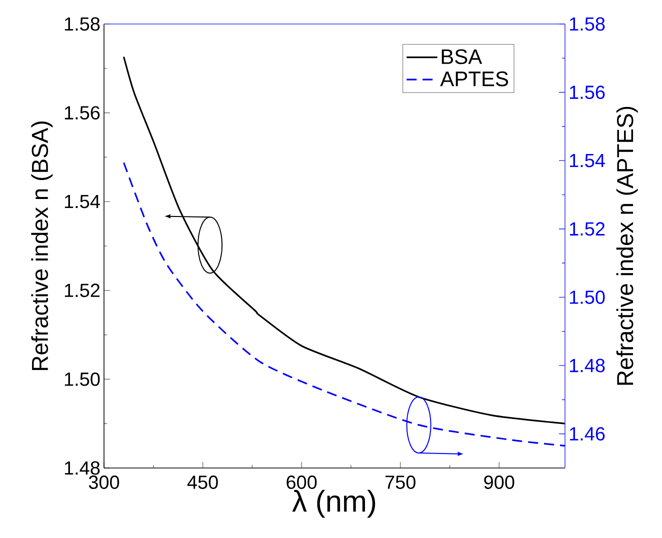 Image resolution: width=662 pixels, height=538 pixels. What do you see at coordinates (82, 291) in the screenshot?
I see `y-tick-label: 1.52` at bounding box center [82, 291].